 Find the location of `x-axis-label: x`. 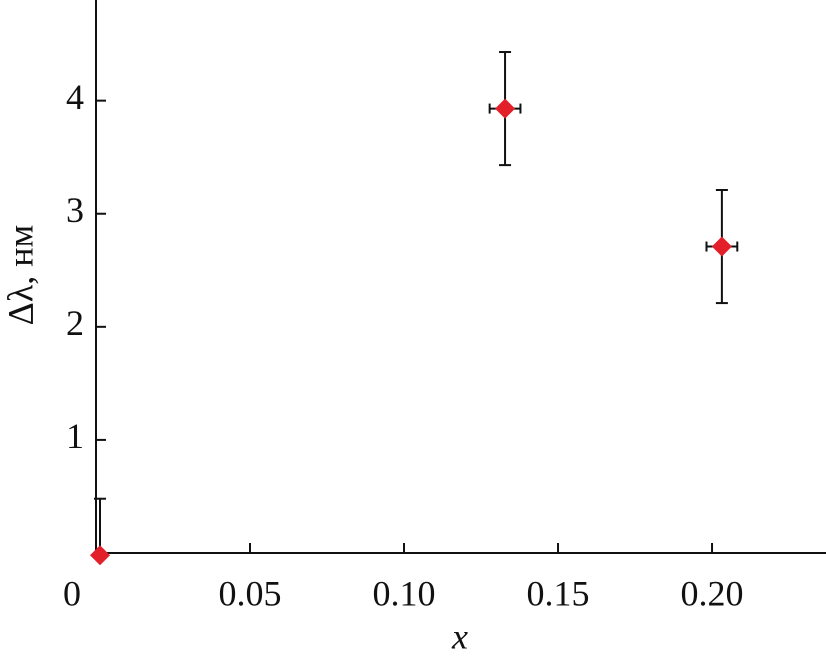

x-axis-label: x is located at coordinates (459, 636).